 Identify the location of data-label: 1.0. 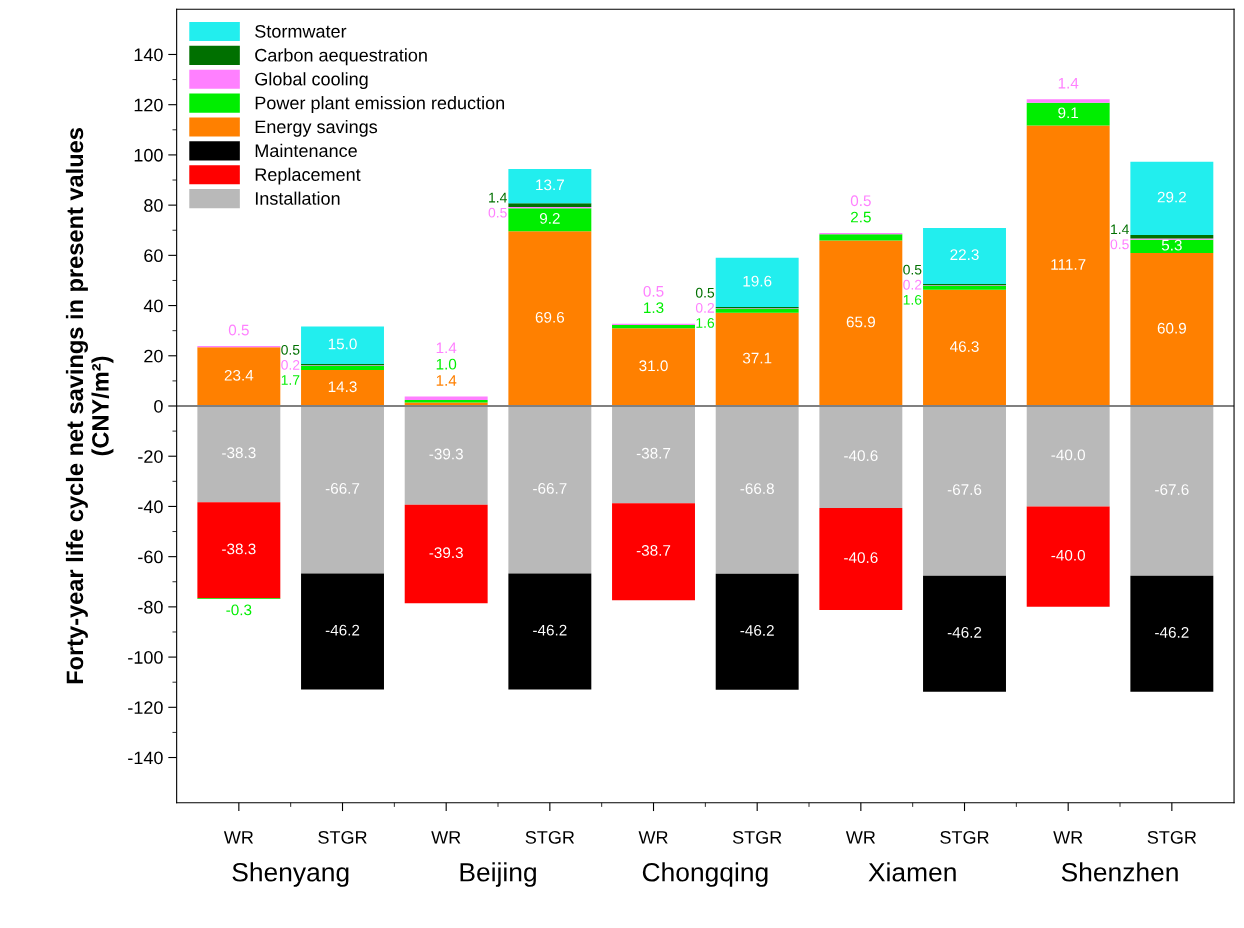
(446, 364).